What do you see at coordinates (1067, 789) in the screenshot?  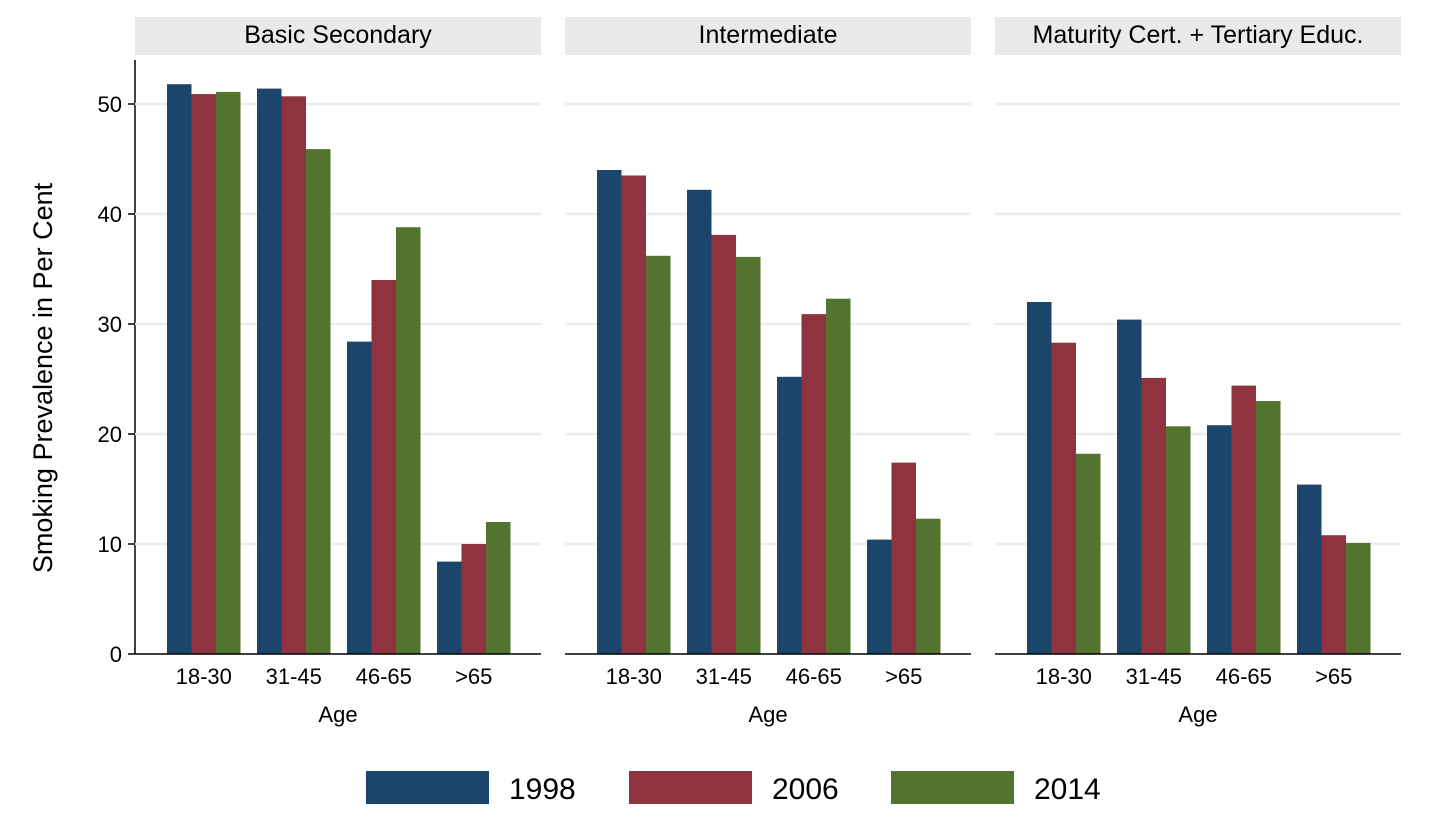 I see `legend-label: 2014` at bounding box center [1067, 789].